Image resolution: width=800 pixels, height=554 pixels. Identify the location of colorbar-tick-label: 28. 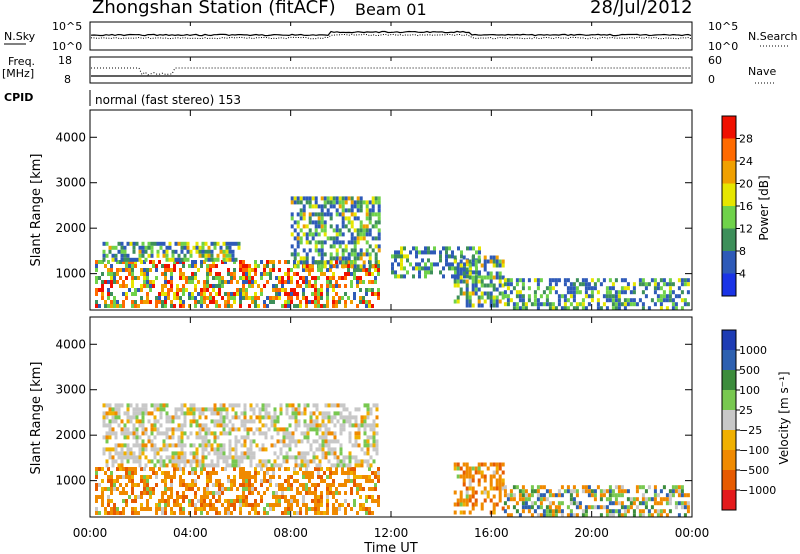
(746, 139).